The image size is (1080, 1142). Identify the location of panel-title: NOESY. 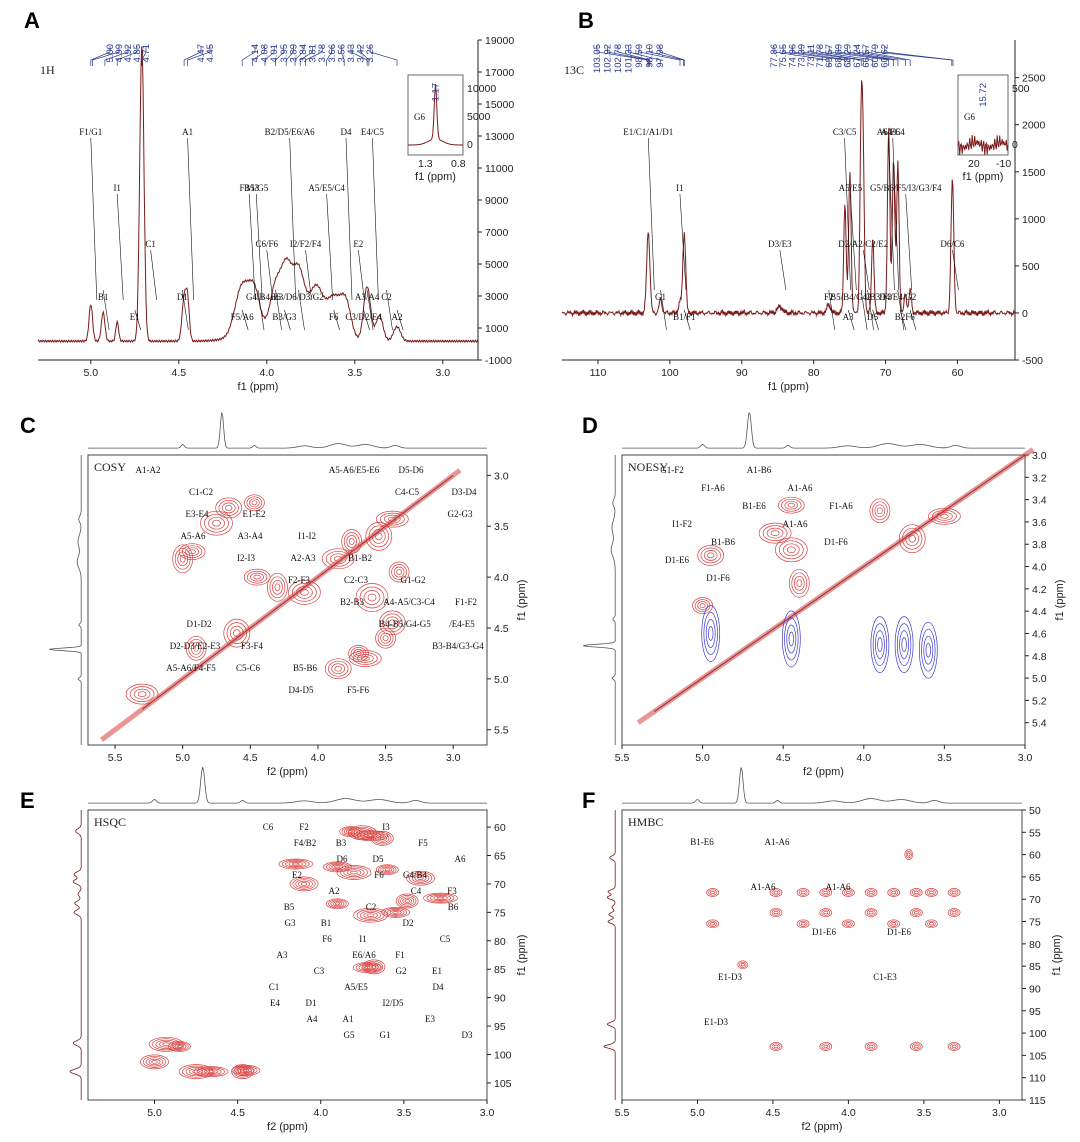
(648, 467).